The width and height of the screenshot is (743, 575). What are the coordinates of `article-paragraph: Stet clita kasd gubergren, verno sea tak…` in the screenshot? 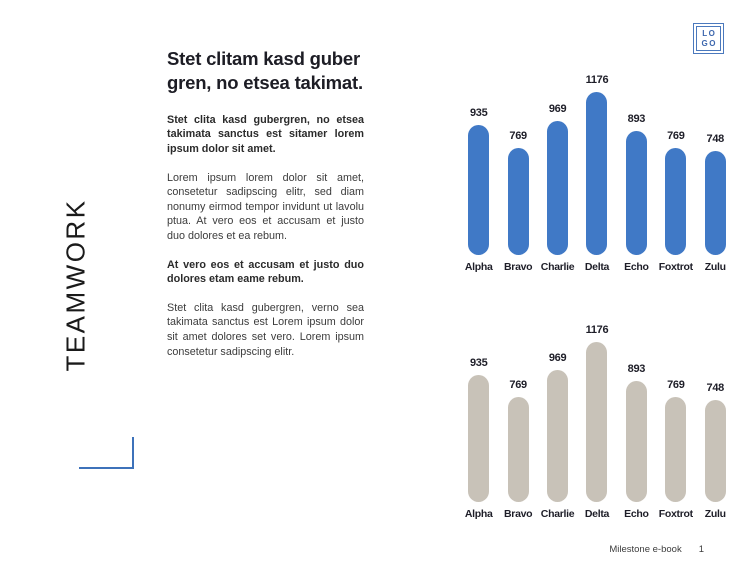 It's located at (265, 329).